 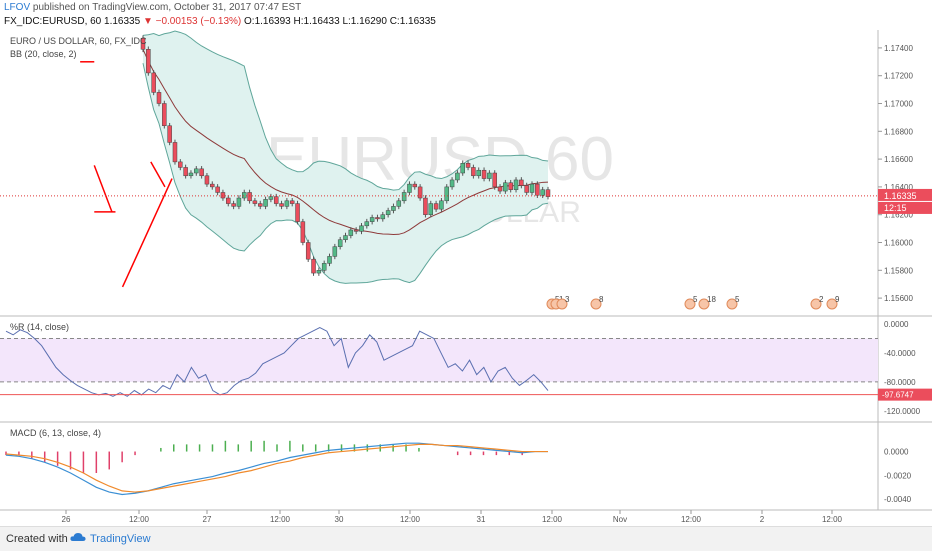 What do you see at coordinates (340, 21) in the screenshot?
I see `ohlc-values: O:1.16393 H:1.16433 L:1.16290 C:1.16335` at bounding box center [340, 21].